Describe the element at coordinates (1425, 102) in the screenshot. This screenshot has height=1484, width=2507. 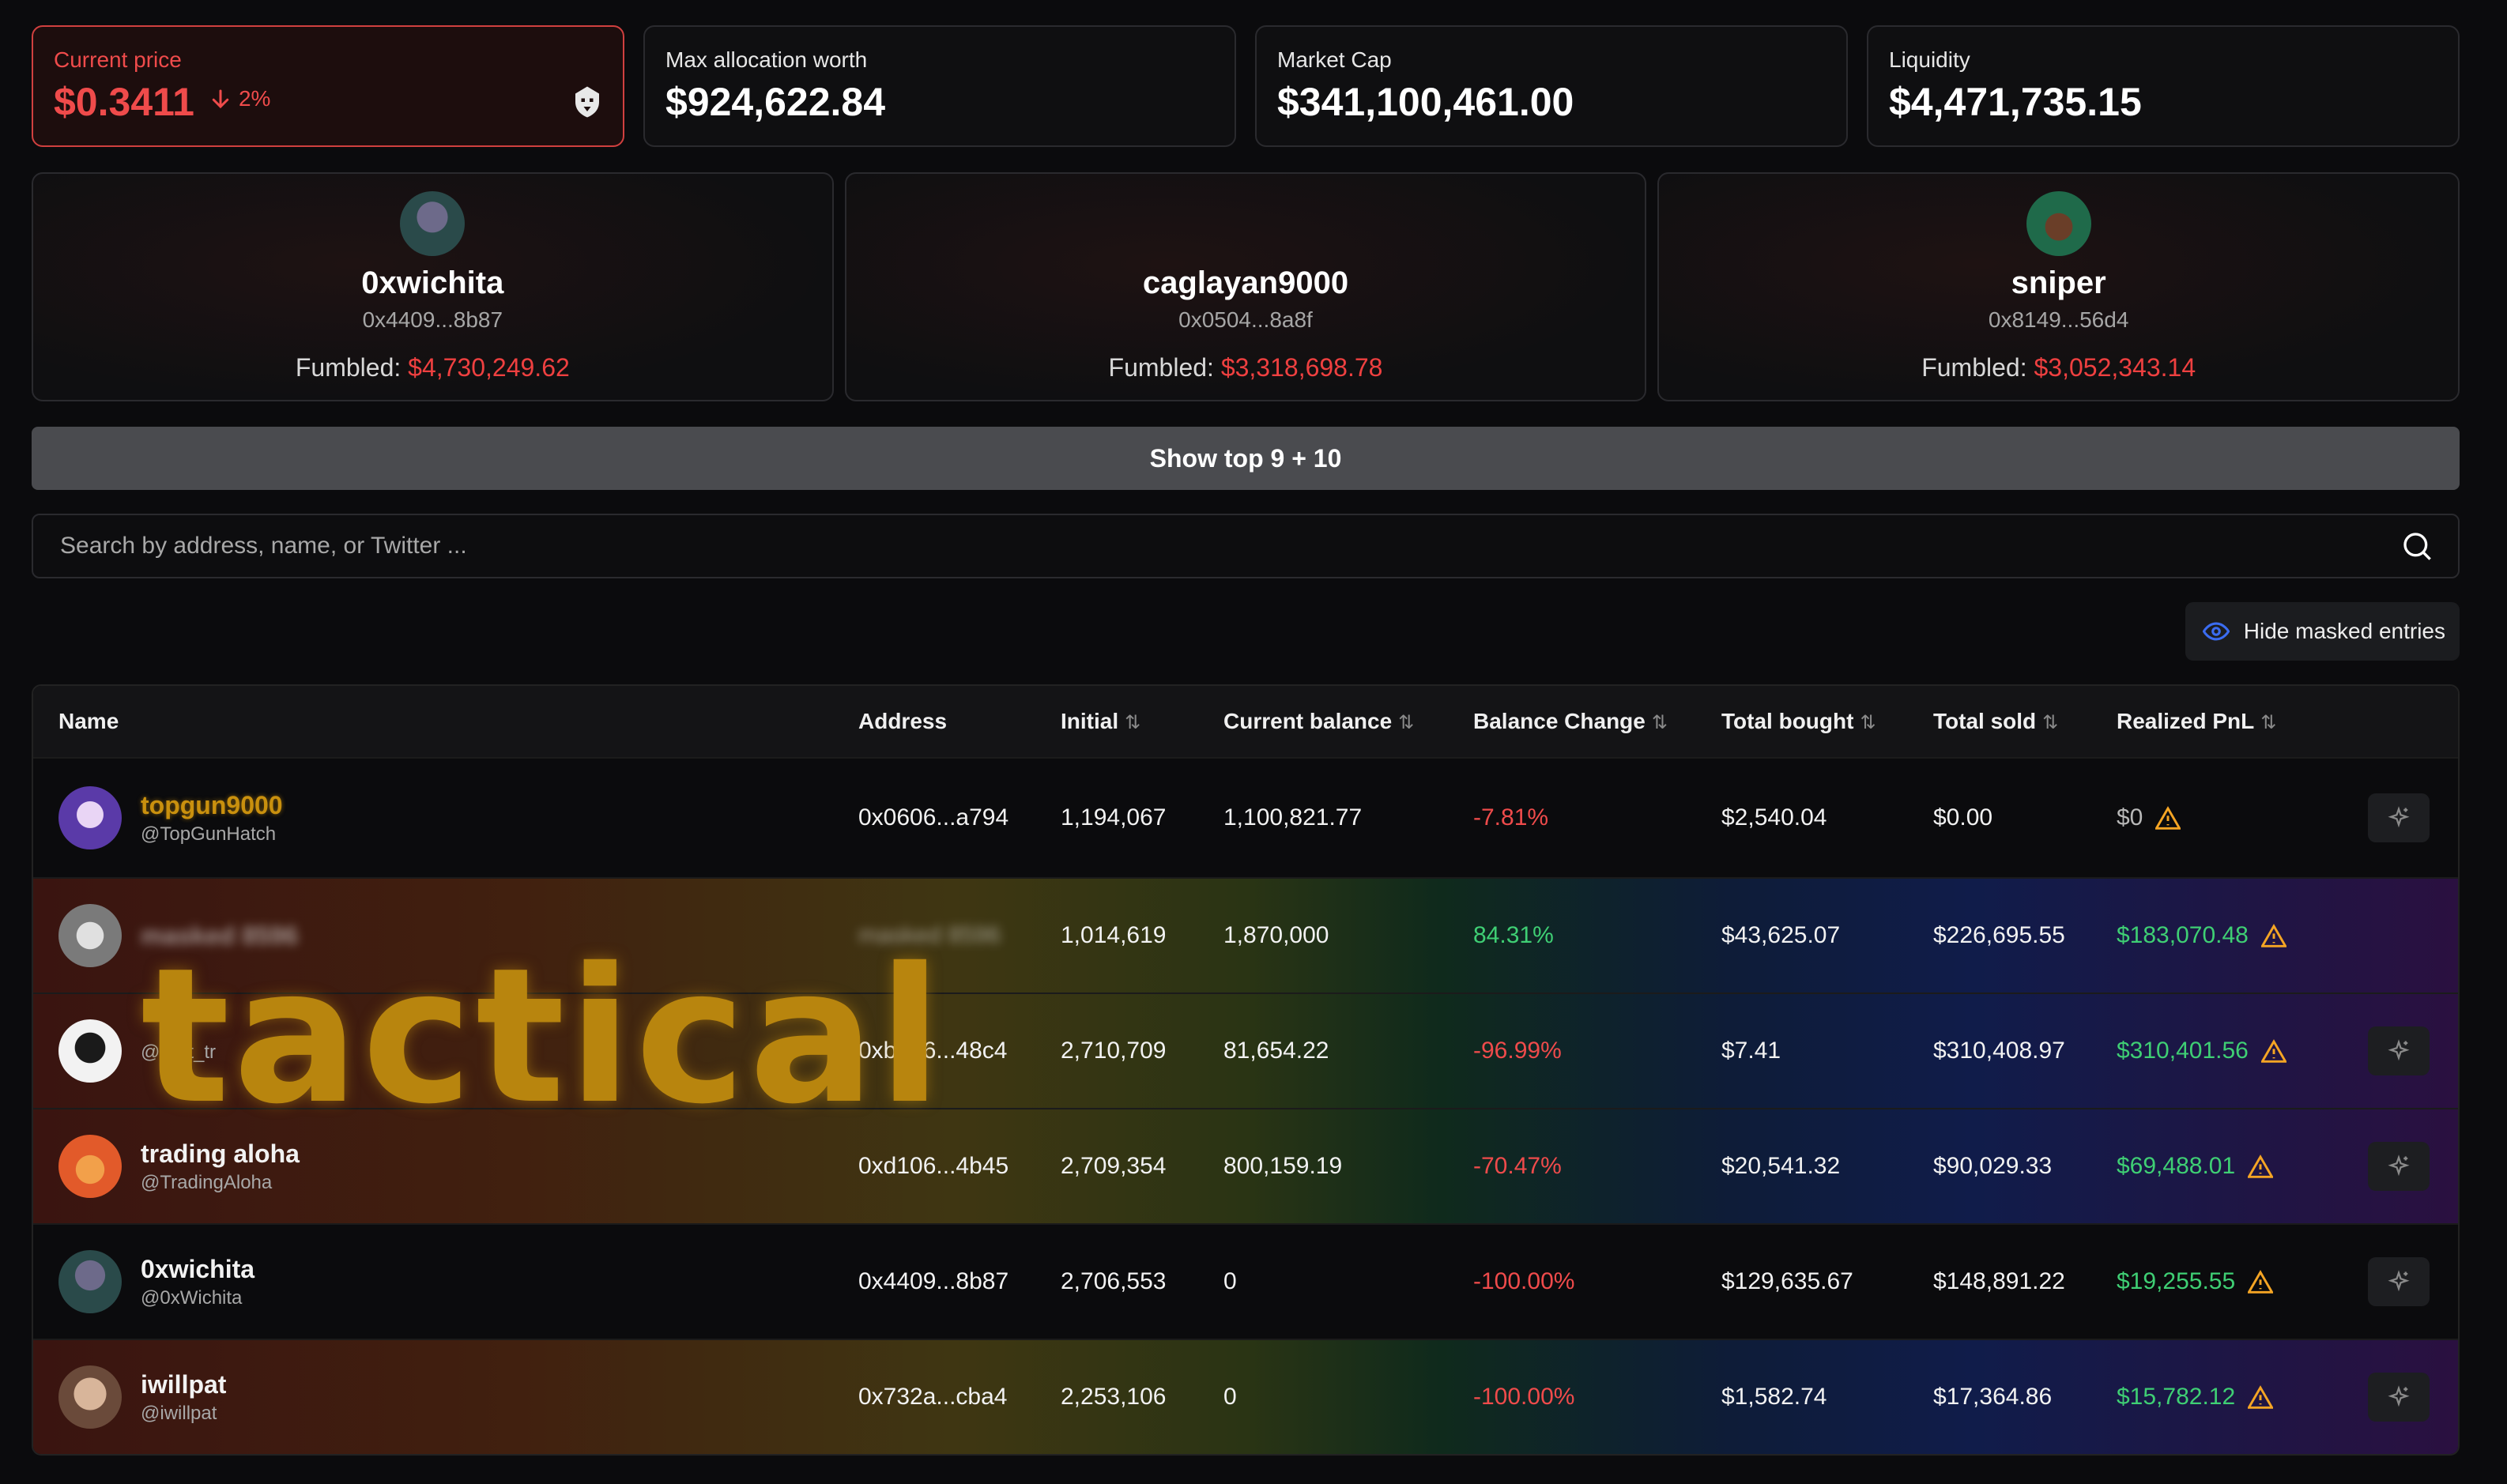
I see `market-cap-value: $341,100,461.00` at that location.